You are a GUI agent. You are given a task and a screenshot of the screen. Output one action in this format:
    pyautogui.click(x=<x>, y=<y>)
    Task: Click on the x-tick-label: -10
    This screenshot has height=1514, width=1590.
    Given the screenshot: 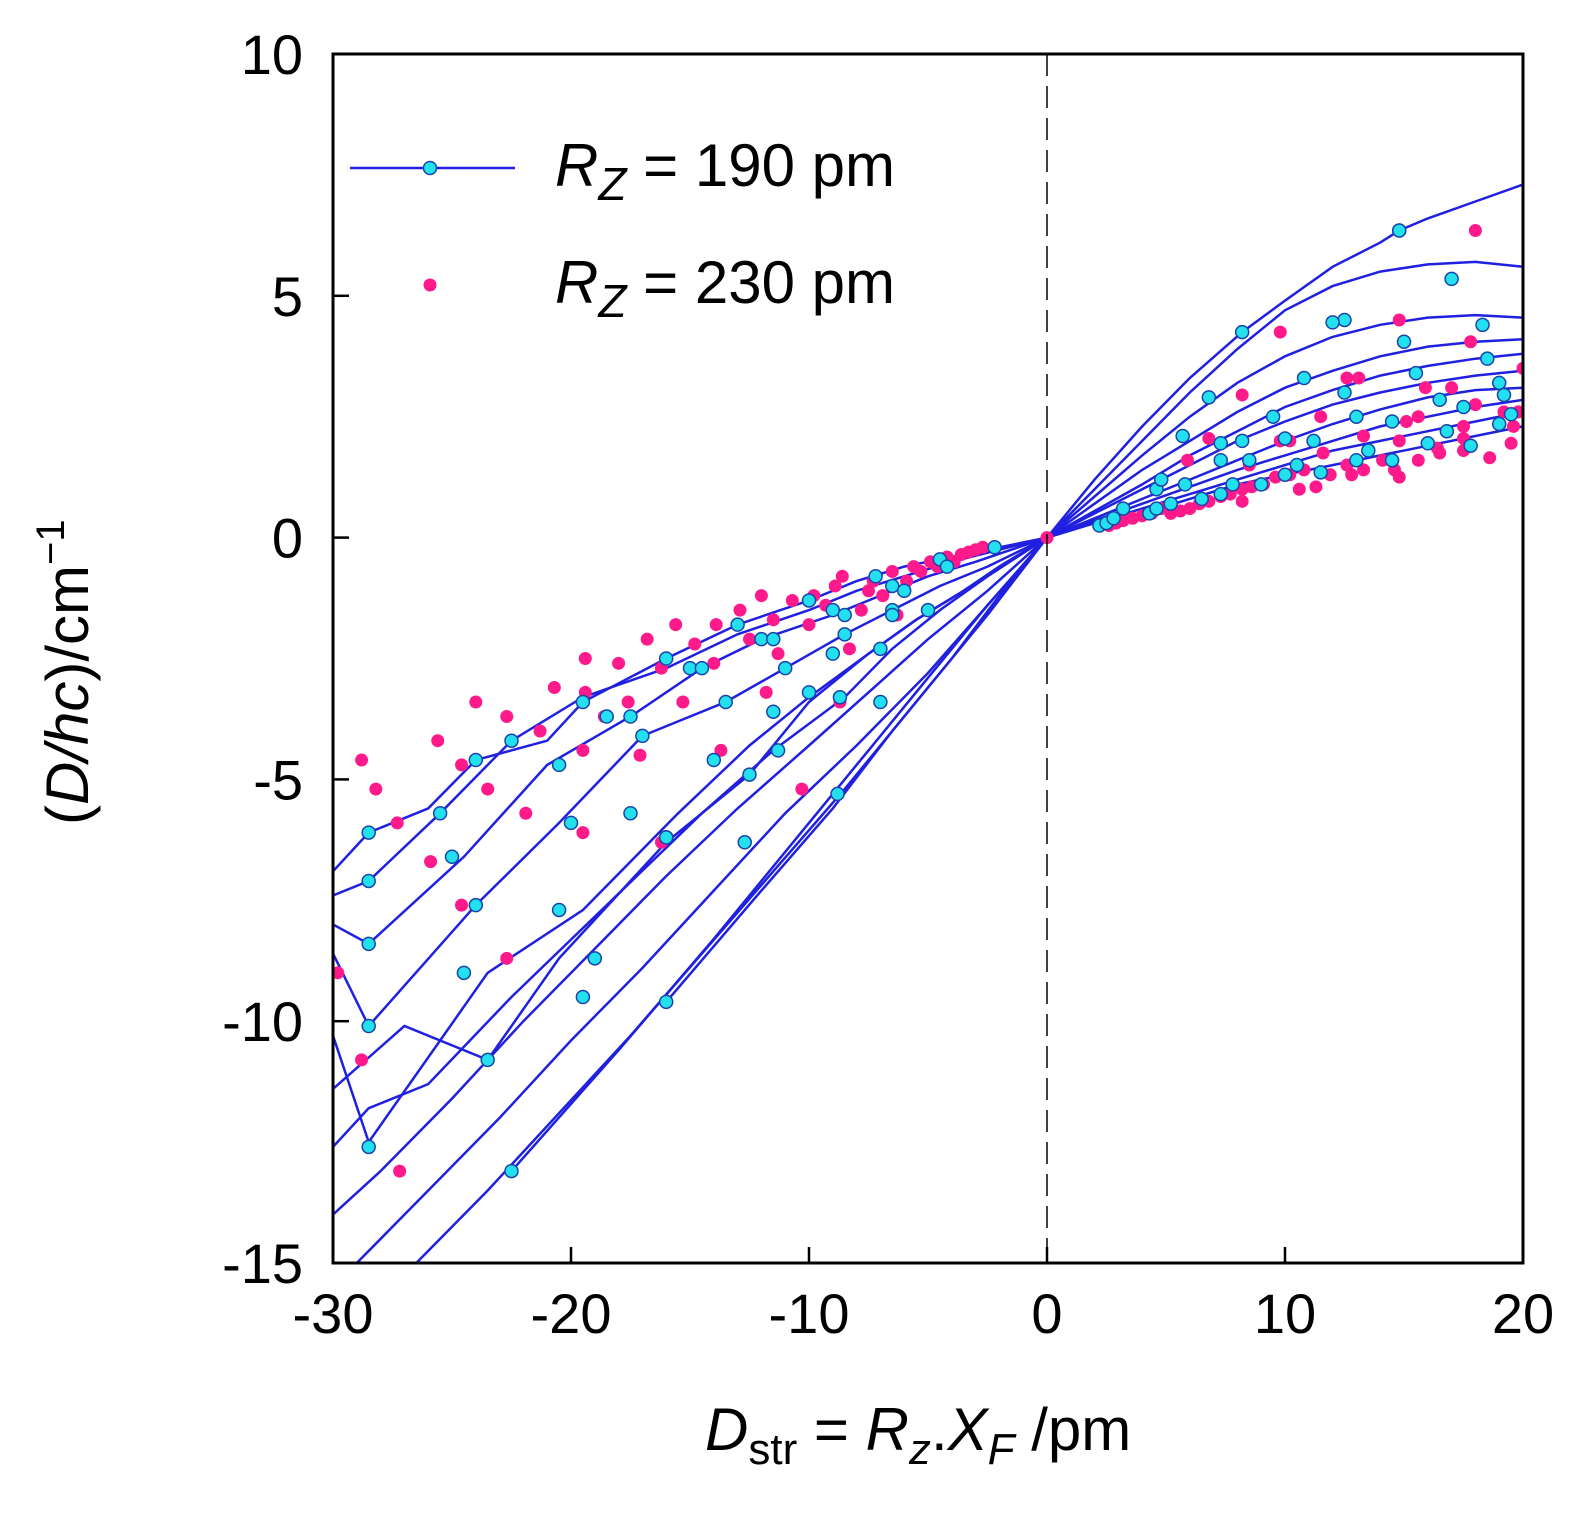 What is the action you would take?
    pyautogui.click(x=809, y=1313)
    